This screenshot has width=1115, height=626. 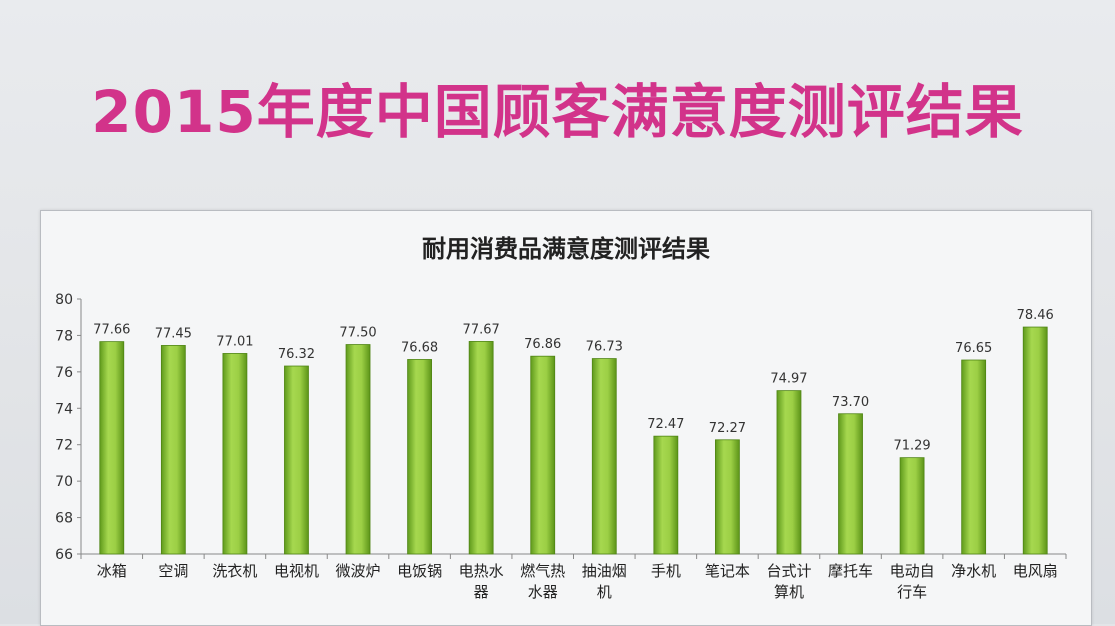 I want to click on category-label-15: 电风扇, so click(x=1035, y=571).